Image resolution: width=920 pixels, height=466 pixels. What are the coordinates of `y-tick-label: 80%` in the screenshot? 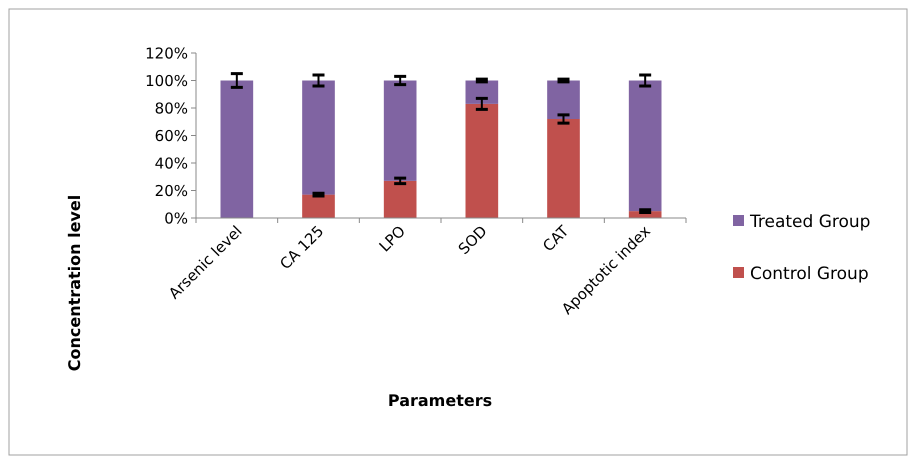 It's located at (171, 108).